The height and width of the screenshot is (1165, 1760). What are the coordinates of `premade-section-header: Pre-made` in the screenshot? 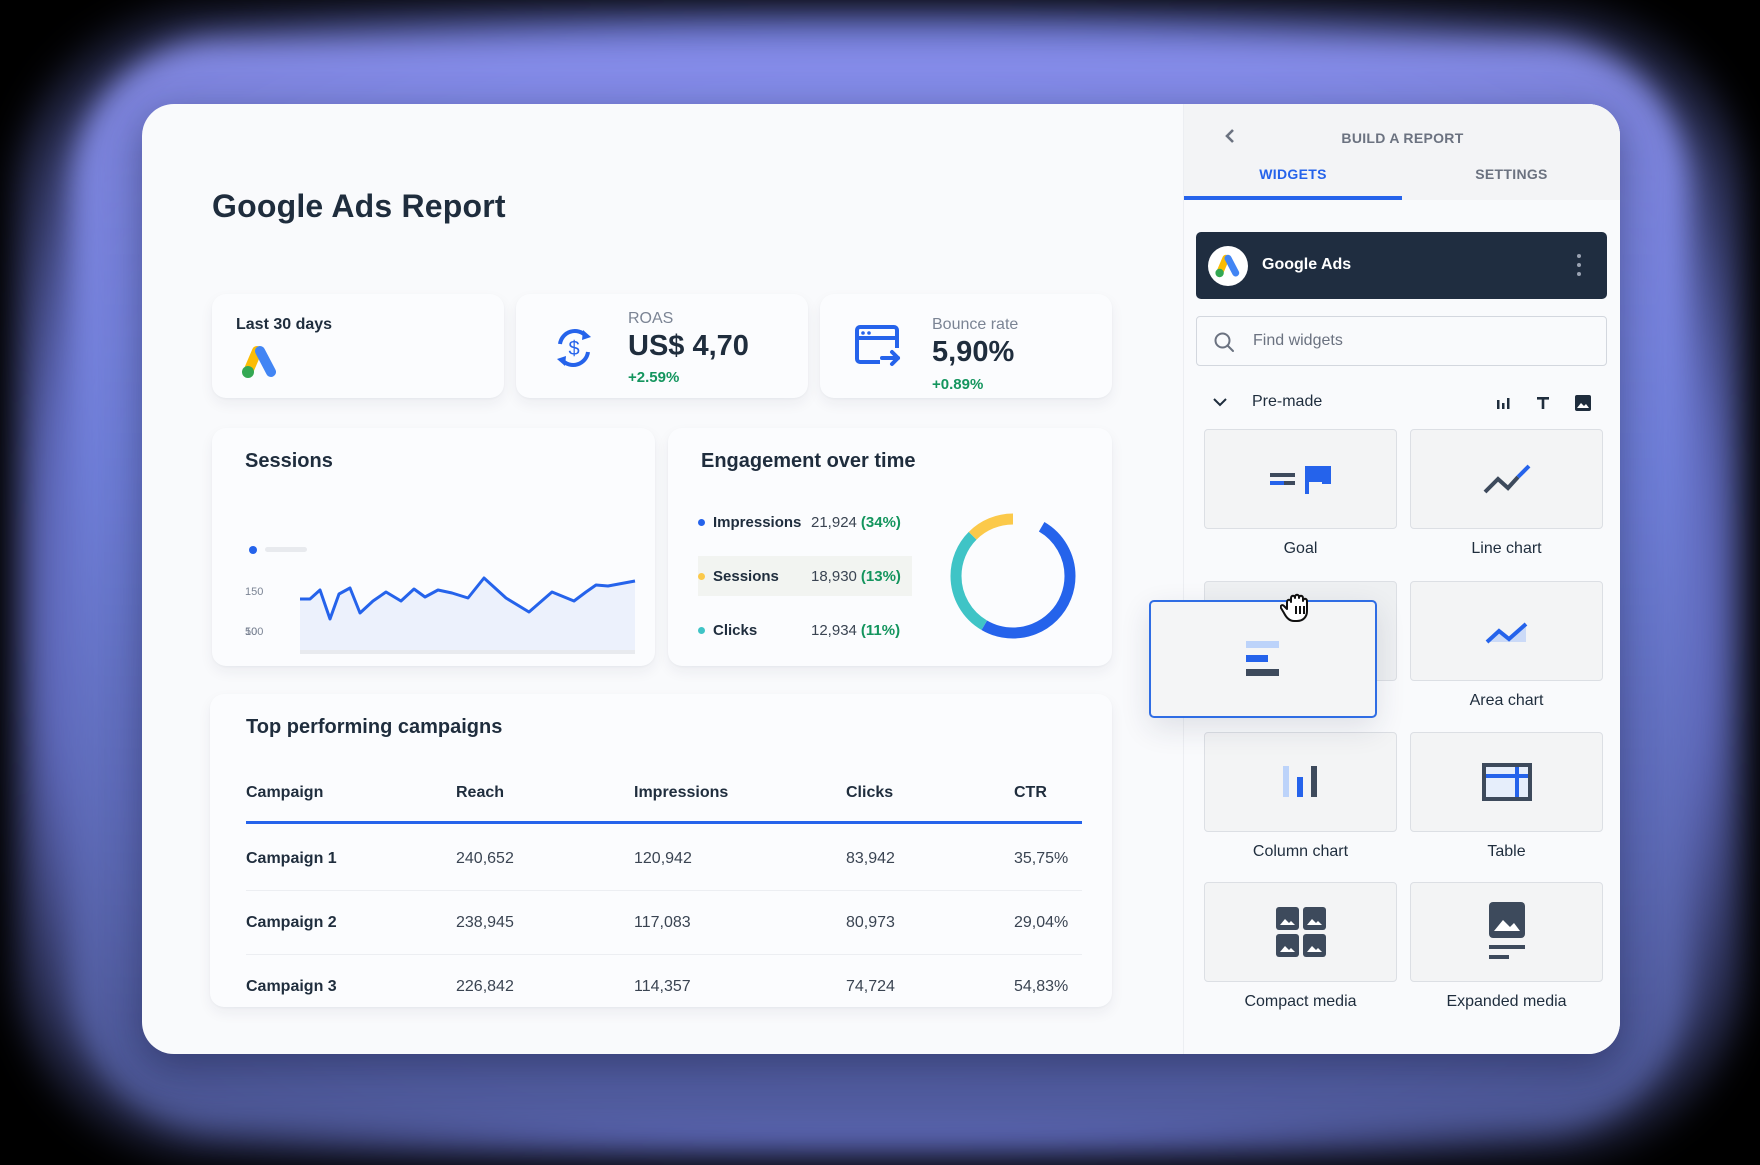 It's located at (1401, 403).